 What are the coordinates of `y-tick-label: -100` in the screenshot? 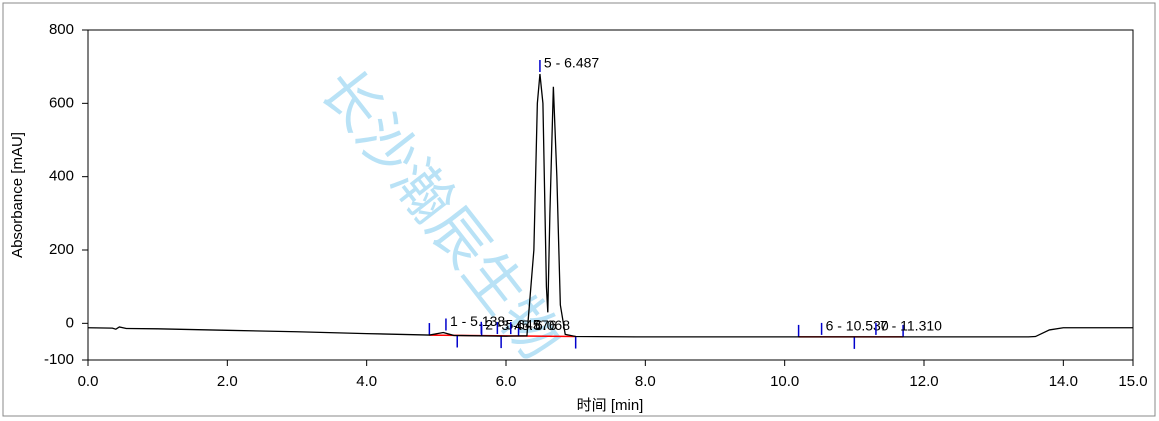 It's located at (59, 359).